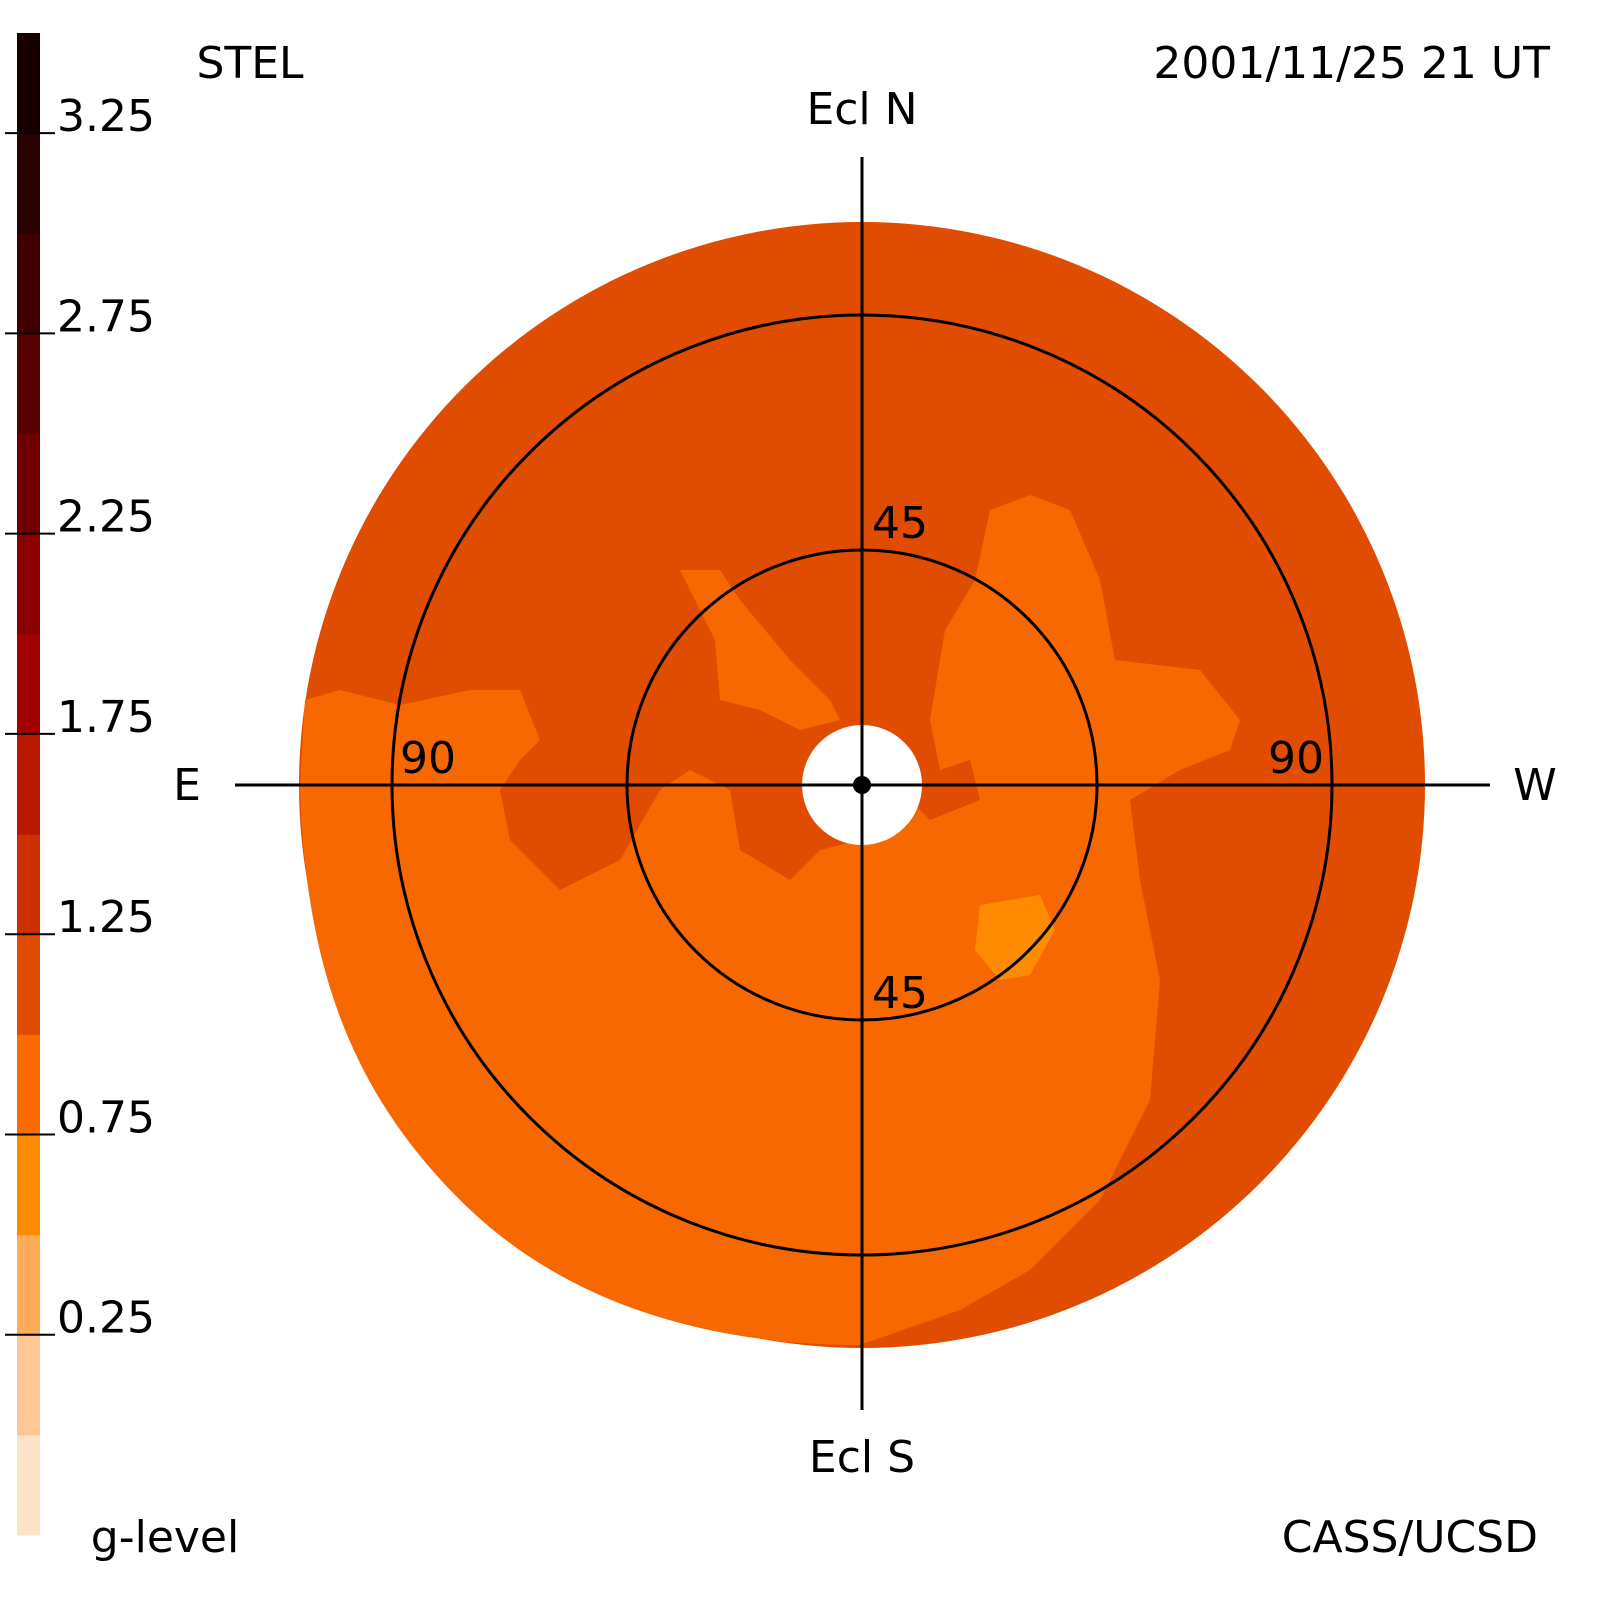  What do you see at coordinates (165, 1537) in the screenshot?
I see `colorbar-label: g-level` at bounding box center [165, 1537].